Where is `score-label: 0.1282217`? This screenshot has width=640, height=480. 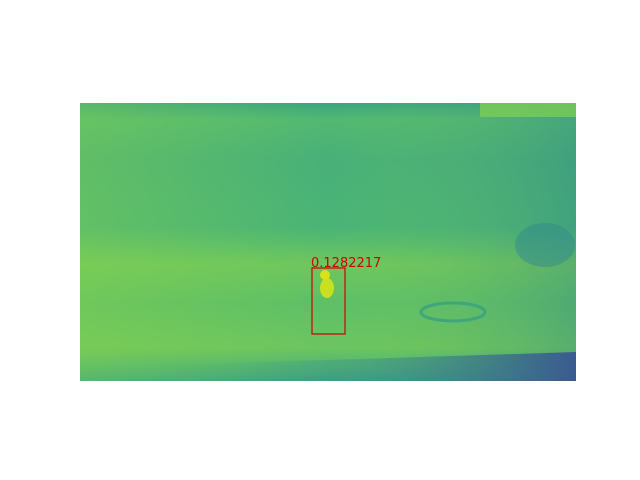 score-label: 0.1282217 is located at coordinates (346, 263).